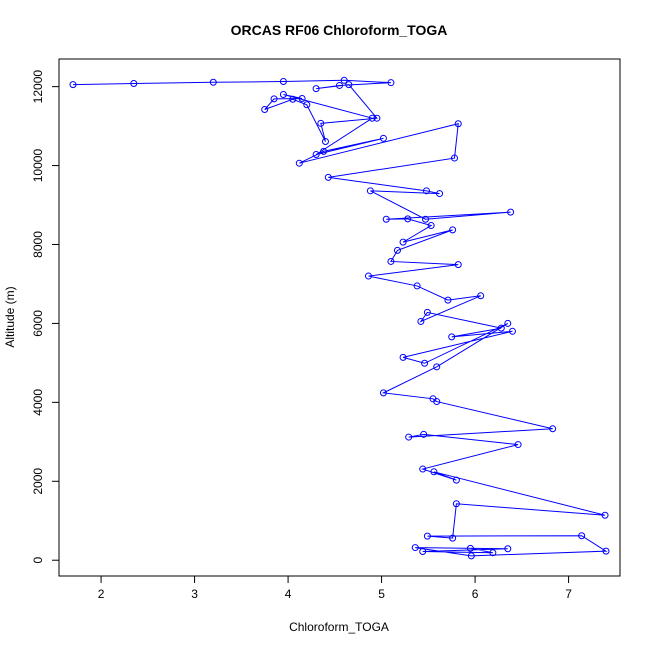 This screenshot has width=650, height=650. Describe the element at coordinates (38, 323) in the screenshot. I see `y-tick-label: 6000` at that location.